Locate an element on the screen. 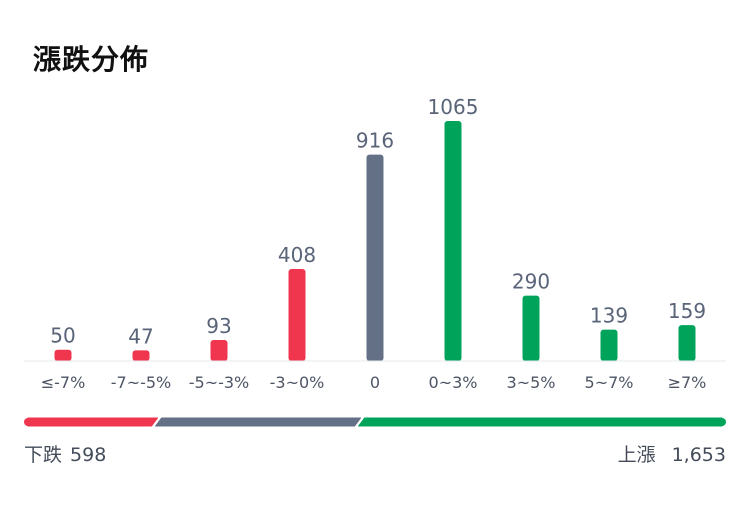  category-tick-label: -3~0% is located at coordinates (297, 382).